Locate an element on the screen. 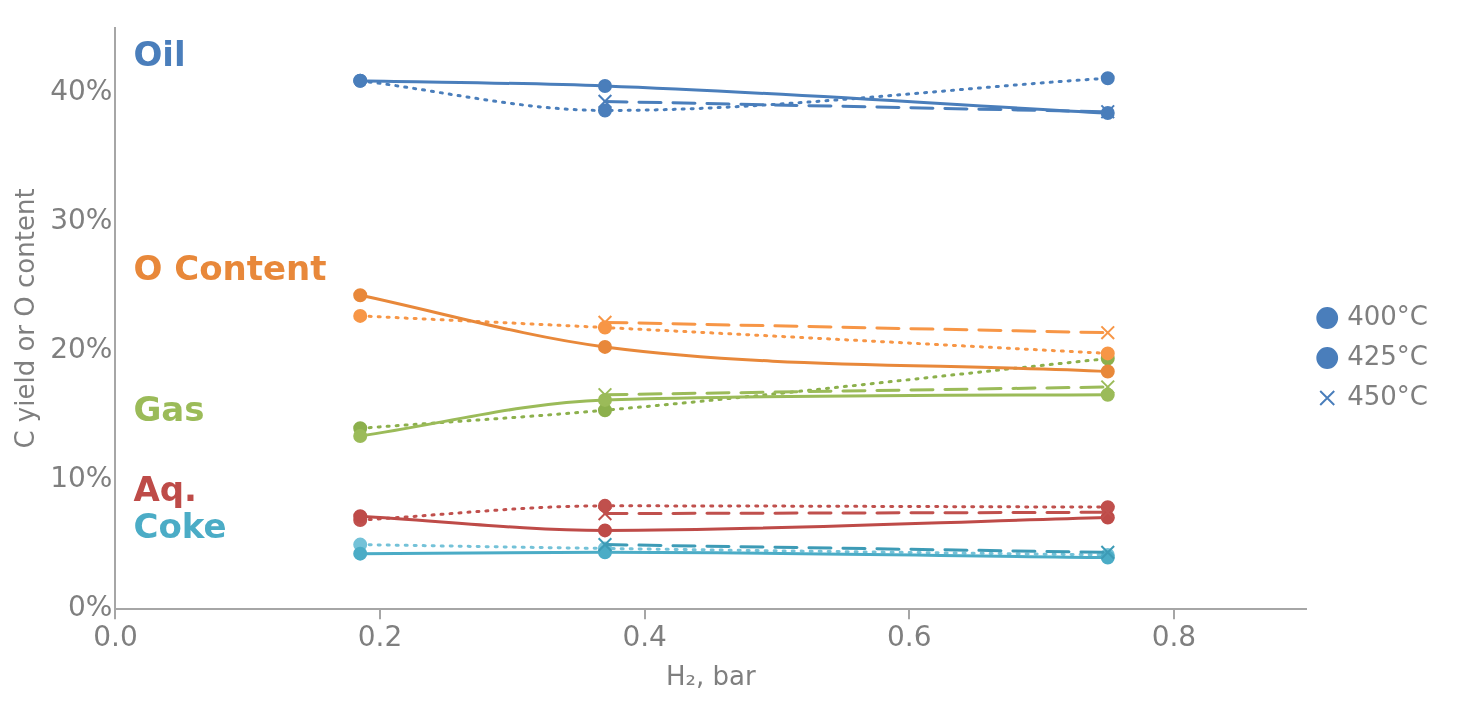 The height and width of the screenshot is (708, 1457). y-tick-label: 30% is located at coordinates (81, 219).